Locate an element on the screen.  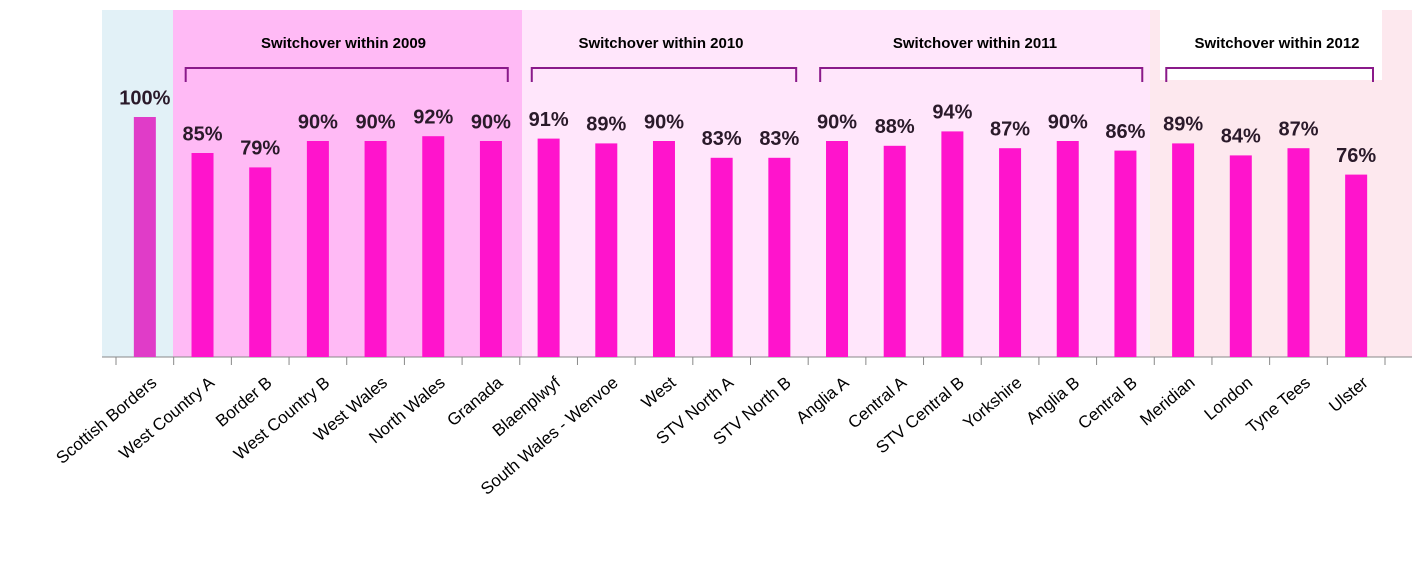
x-tick-label: Ulster is located at coordinates (1348, 394).